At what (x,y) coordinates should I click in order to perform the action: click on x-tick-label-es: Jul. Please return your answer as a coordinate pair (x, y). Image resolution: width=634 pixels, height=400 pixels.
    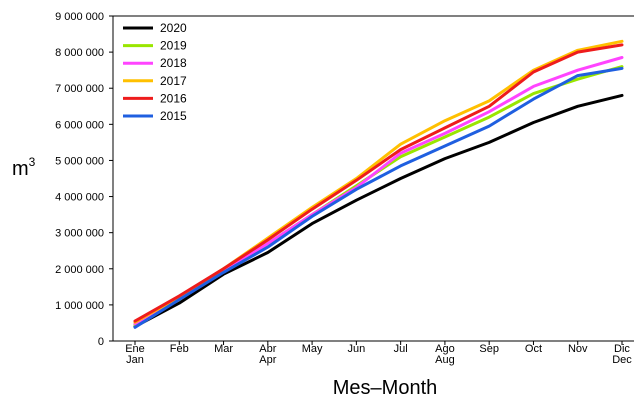
    Looking at the image, I should click on (401, 349).